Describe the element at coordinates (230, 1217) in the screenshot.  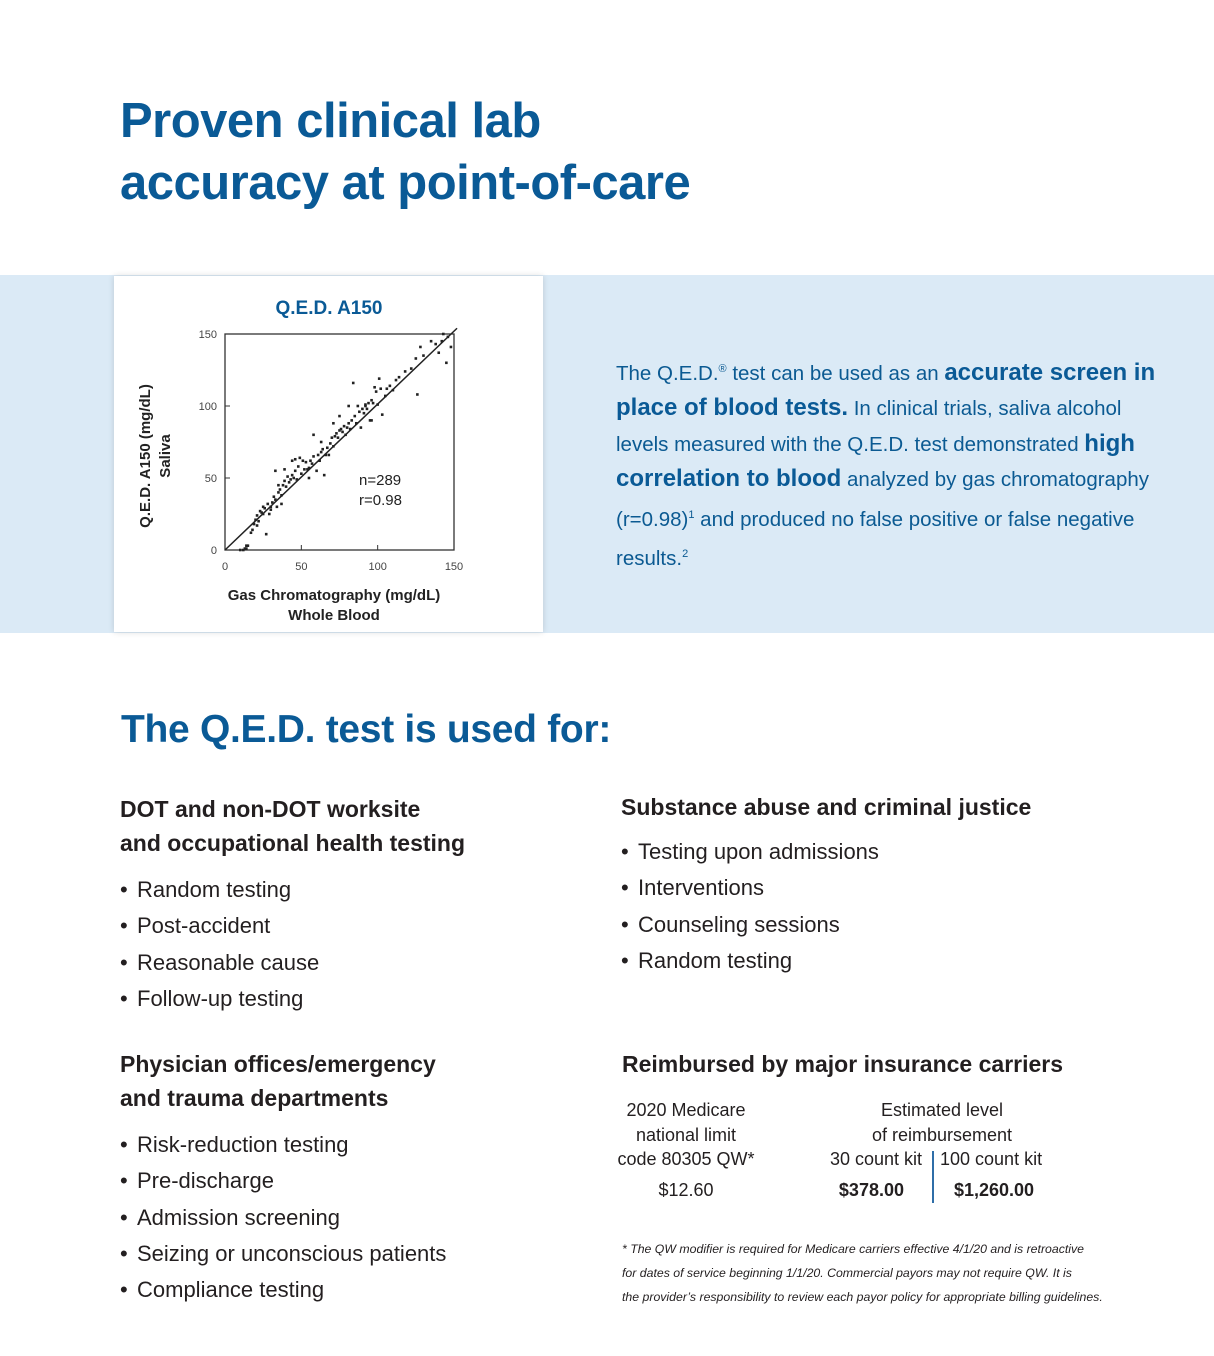
I see `list-item: • Admission screening` at that location.